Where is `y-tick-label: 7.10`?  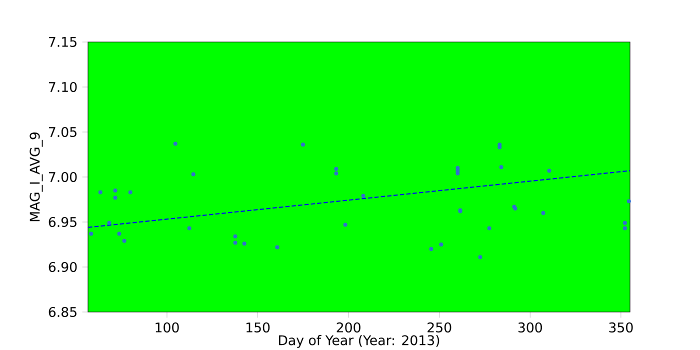
y-tick-label: 7.10 is located at coordinates (63, 87).